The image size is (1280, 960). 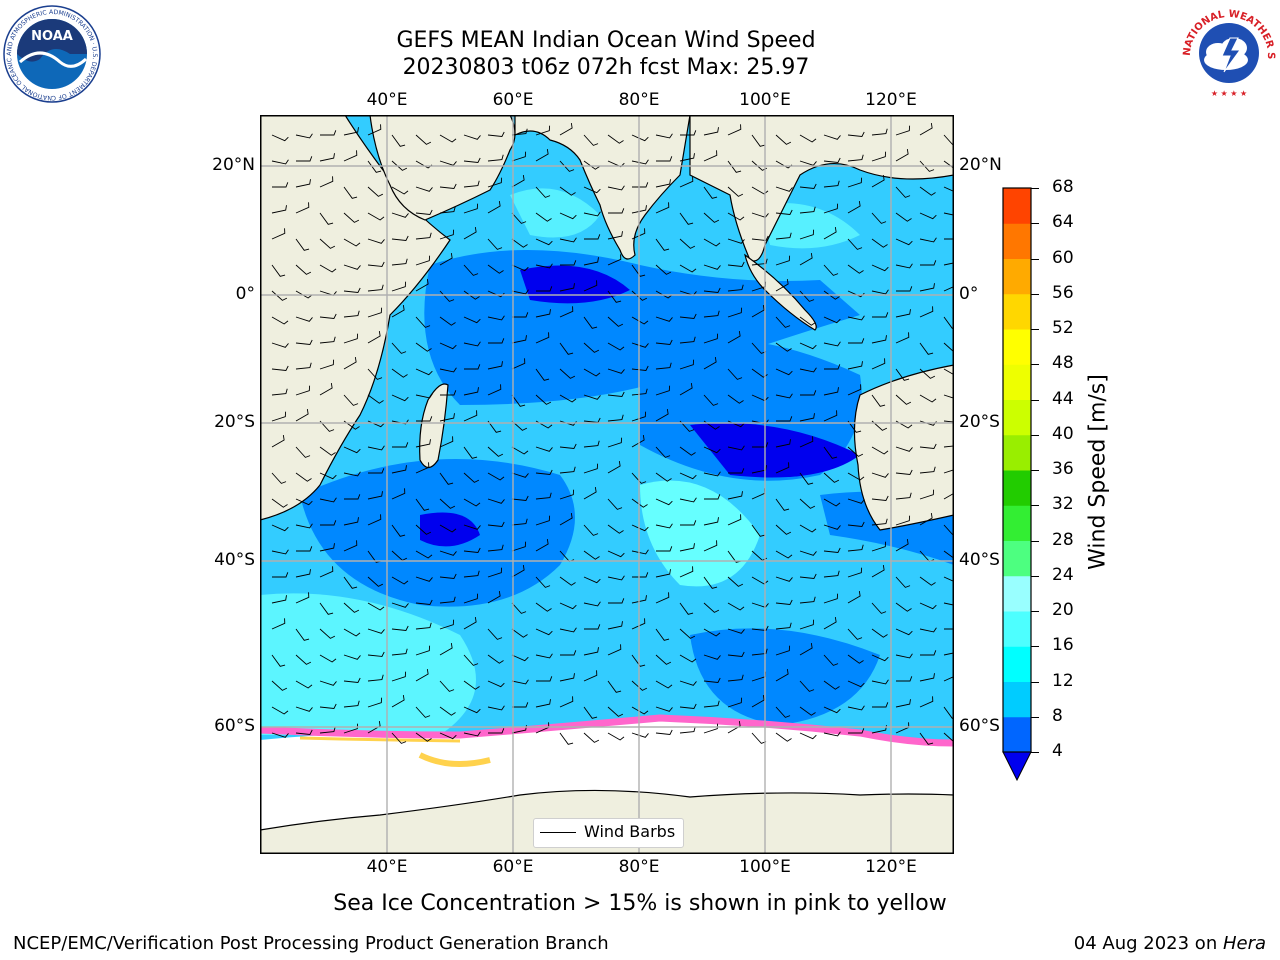 What do you see at coordinates (891, 867) in the screenshot?
I see `lon-tick-bottom: 120°E` at bounding box center [891, 867].